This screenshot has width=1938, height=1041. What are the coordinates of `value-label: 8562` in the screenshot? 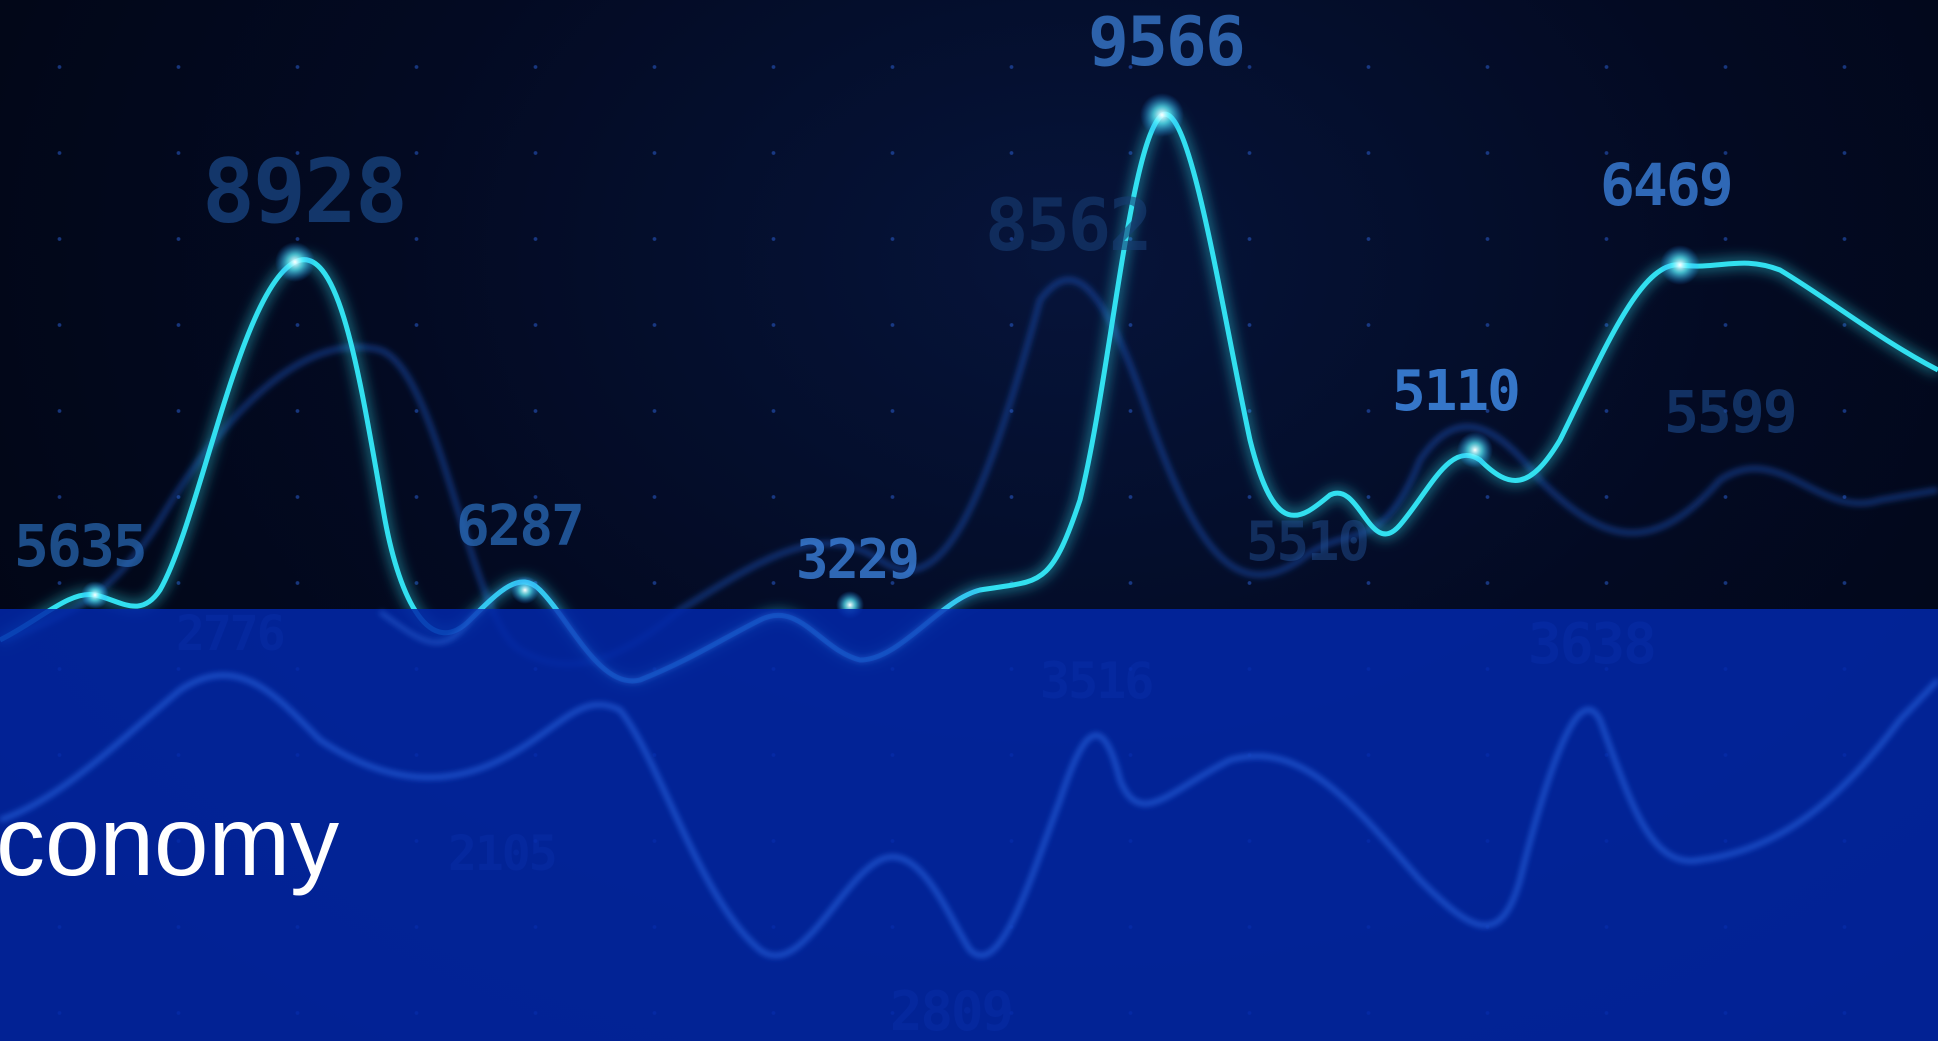 It's located at (1067, 225).